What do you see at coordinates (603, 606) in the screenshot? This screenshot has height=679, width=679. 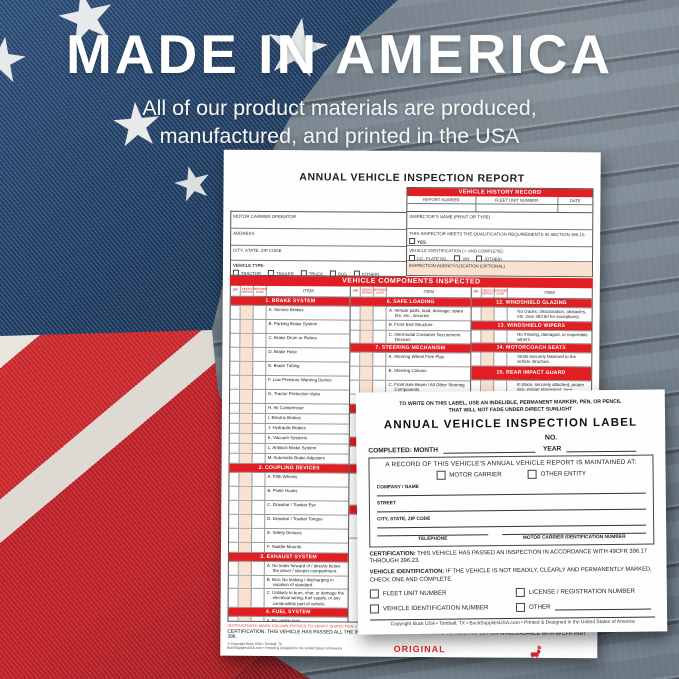 I see `blank-line` at bounding box center [603, 606].